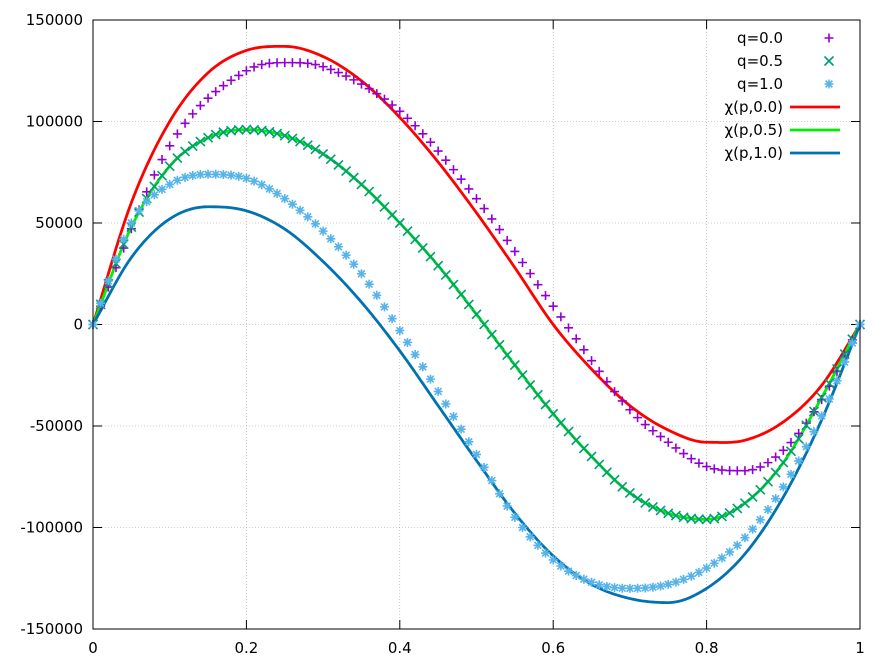 The image size is (889, 667). Describe the element at coordinates (246, 648) in the screenshot. I see `x-tick-label: 0.2` at that location.